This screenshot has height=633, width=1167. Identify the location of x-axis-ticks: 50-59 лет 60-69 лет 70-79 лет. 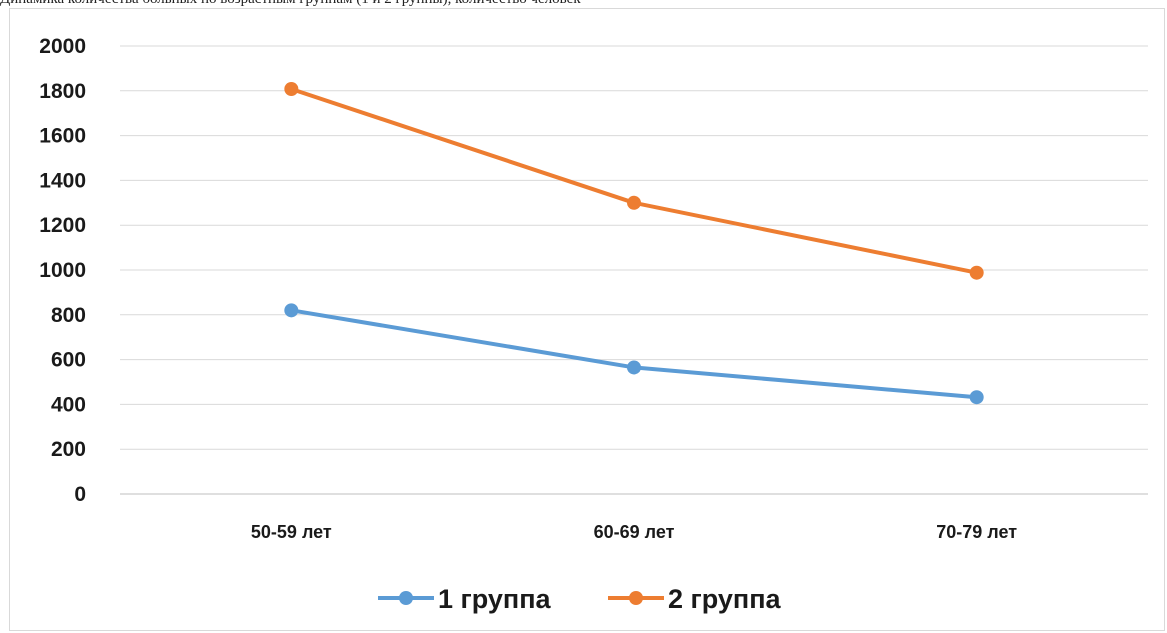
(634, 532).